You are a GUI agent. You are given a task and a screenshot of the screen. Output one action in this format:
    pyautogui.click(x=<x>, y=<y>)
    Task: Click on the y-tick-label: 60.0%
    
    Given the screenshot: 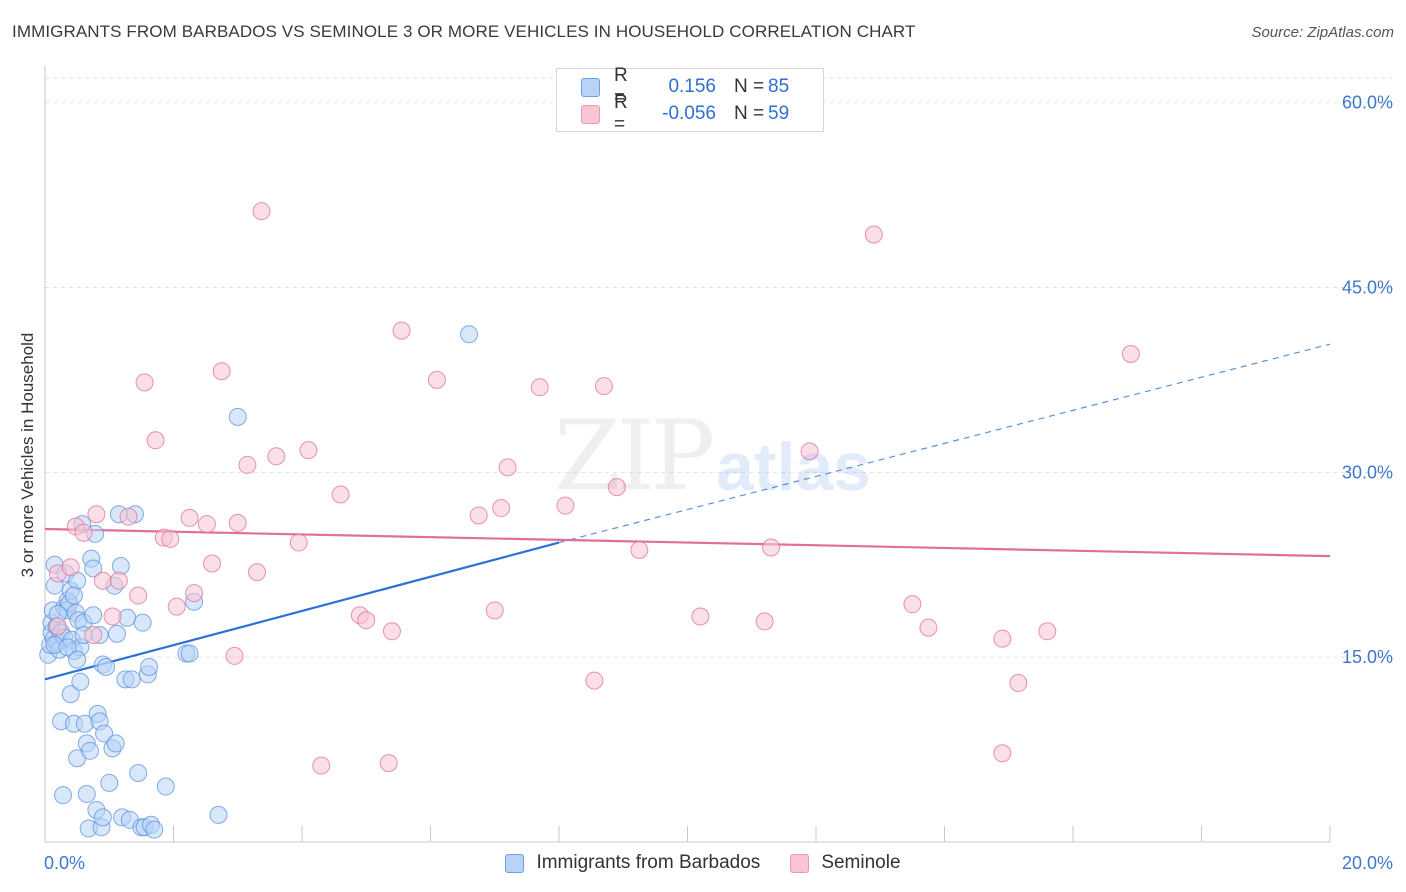 What is the action you would take?
    pyautogui.click(x=1367, y=103)
    